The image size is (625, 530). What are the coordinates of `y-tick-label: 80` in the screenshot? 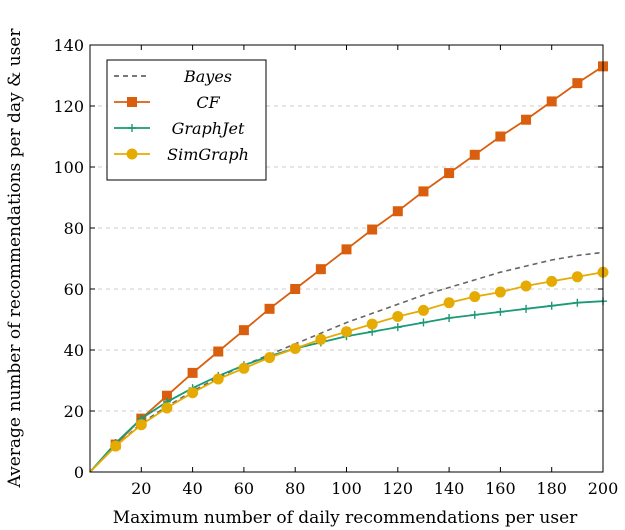 It's located at (74, 228).